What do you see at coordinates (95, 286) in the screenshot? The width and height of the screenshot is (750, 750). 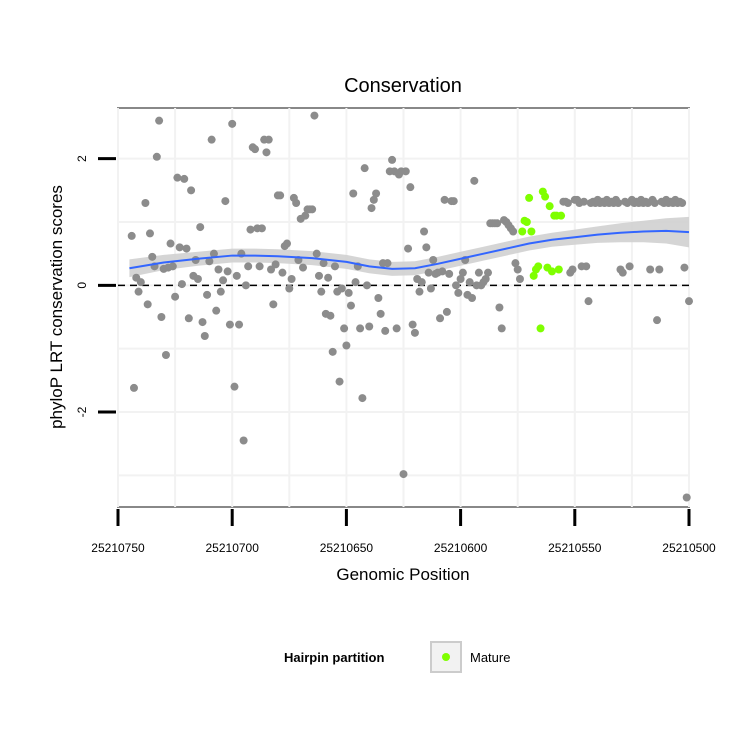 I see `y-axis: -2 0 2` at bounding box center [95, 286].